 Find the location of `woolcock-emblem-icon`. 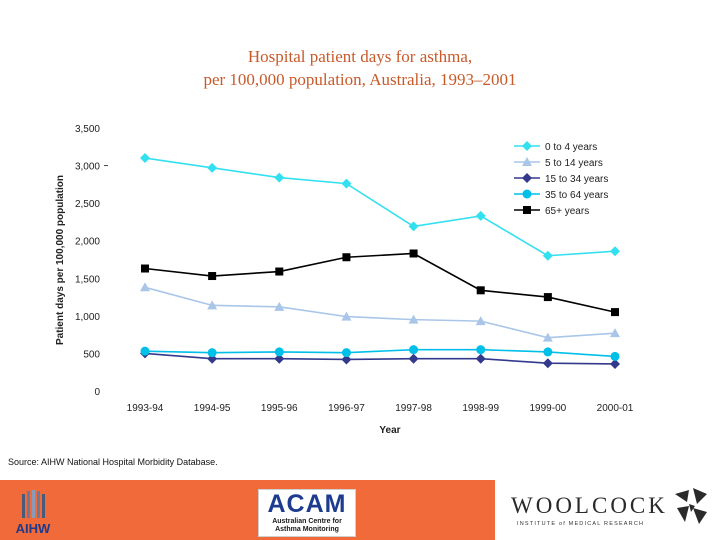

woolcock-emblem-icon is located at coordinates (691, 506).